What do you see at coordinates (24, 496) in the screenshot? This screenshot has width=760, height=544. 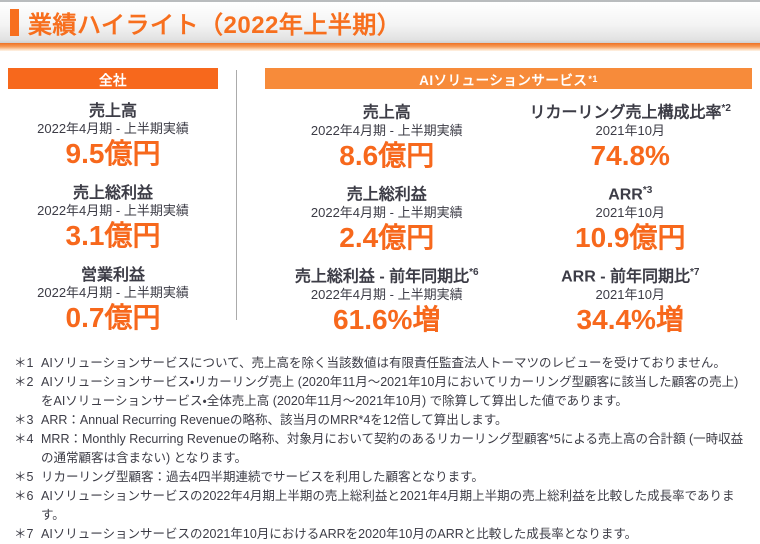 I see `footnote-marker: ＊6` at bounding box center [24, 496].